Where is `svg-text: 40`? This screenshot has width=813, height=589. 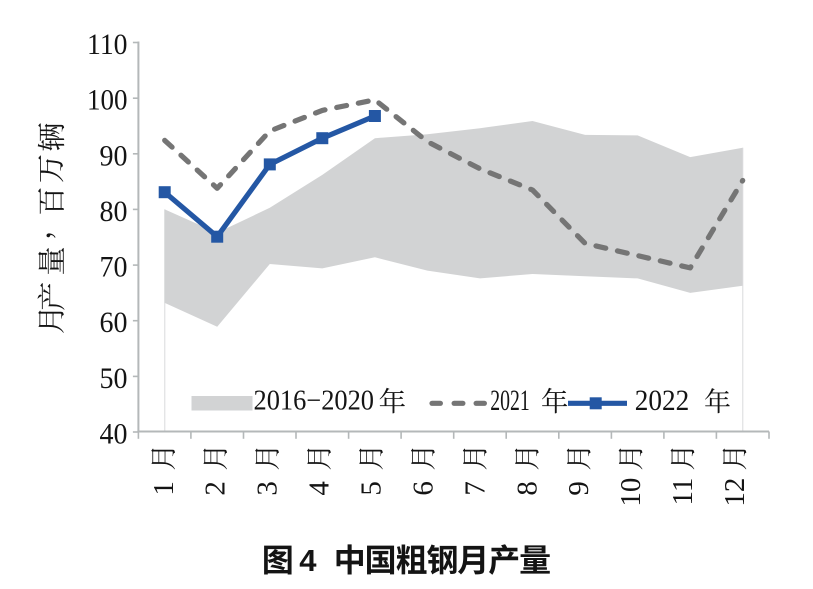 svg-text: 40 is located at coordinates (114, 434).